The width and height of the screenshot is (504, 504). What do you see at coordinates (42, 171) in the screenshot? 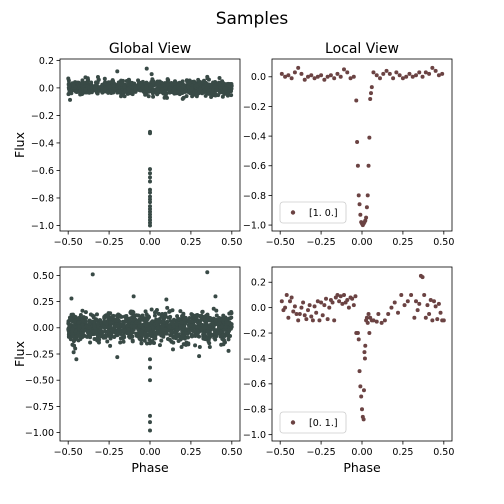
I see `y-tick-label: −0.6` at bounding box center [42, 171].